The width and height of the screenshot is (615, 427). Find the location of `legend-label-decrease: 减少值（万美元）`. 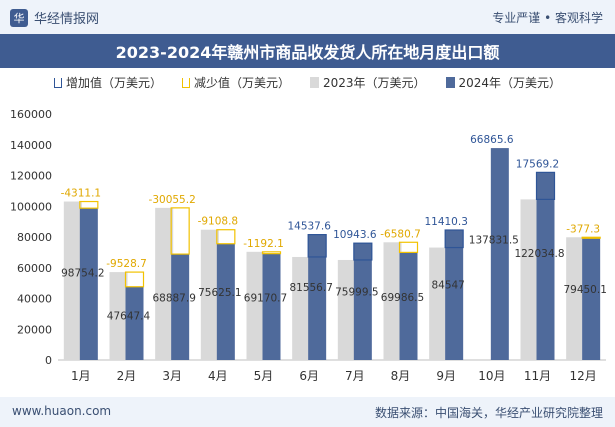

legend-label-decrease: 减少值（万美元） is located at coordinates (241, 83).